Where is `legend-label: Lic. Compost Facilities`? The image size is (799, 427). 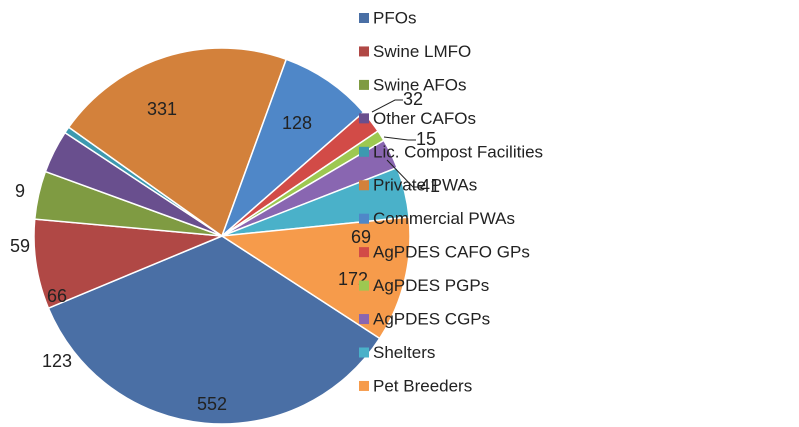 legend-label: Lic. Compost Facilities is located at coordinates (458, 151).